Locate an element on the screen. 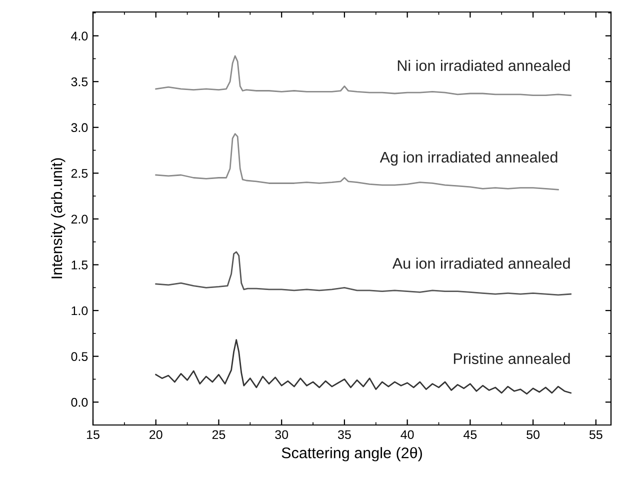 The height and width of the screenshot is (481, 619). x-tick-label: 40 is located at coordinates (407, 435).